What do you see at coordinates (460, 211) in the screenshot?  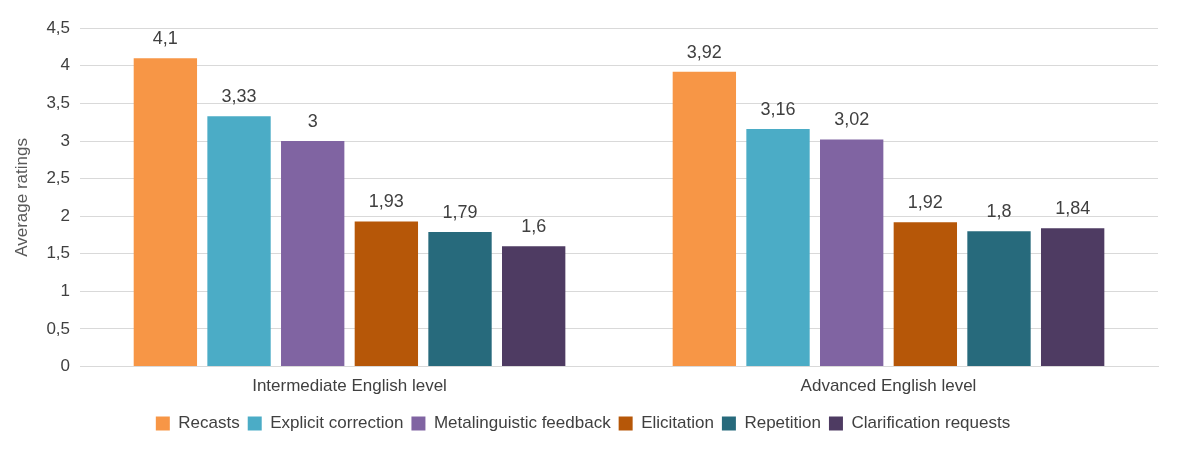 I see `data-label: 1,79` at bounding box center [460, 211].